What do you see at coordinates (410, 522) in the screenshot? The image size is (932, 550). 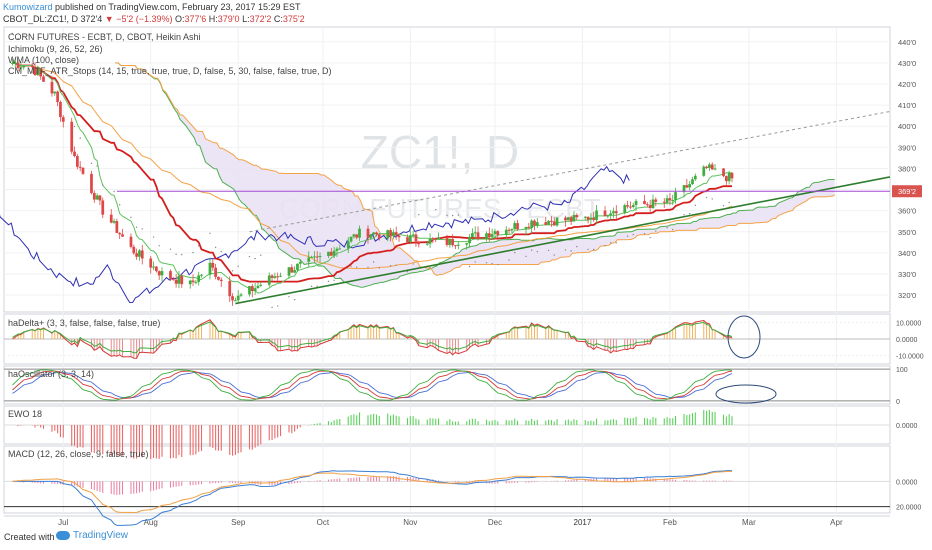 I see `x-tick-label: Nov` at bounding box center [410, 522].